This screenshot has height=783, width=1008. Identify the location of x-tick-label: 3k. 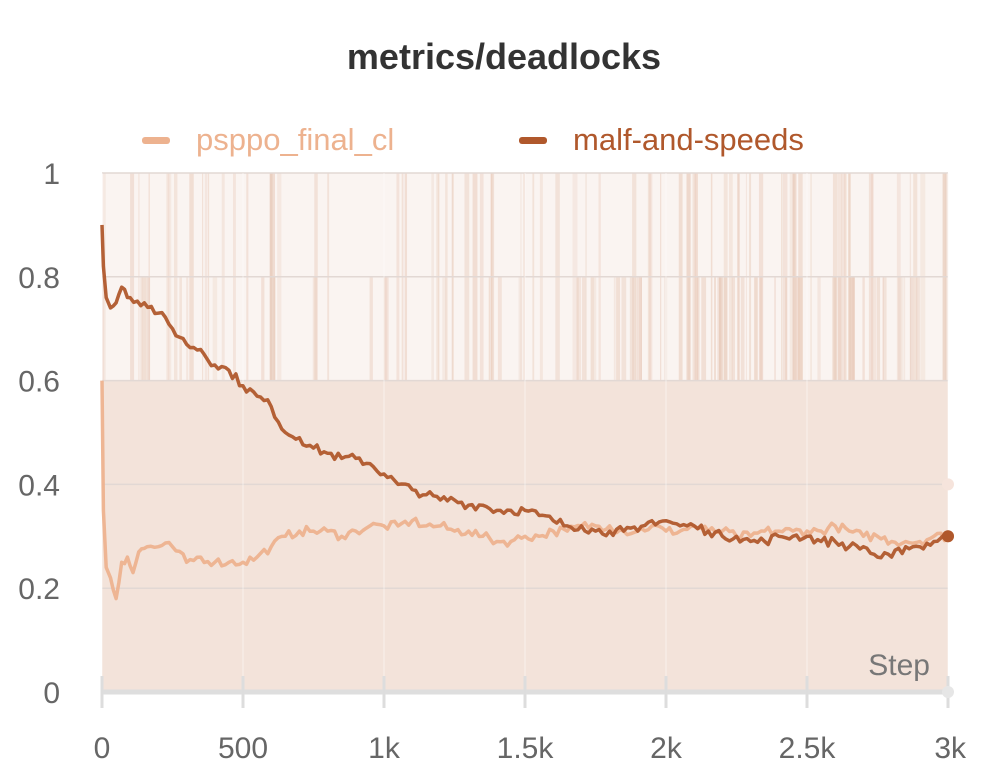
(950, 748).